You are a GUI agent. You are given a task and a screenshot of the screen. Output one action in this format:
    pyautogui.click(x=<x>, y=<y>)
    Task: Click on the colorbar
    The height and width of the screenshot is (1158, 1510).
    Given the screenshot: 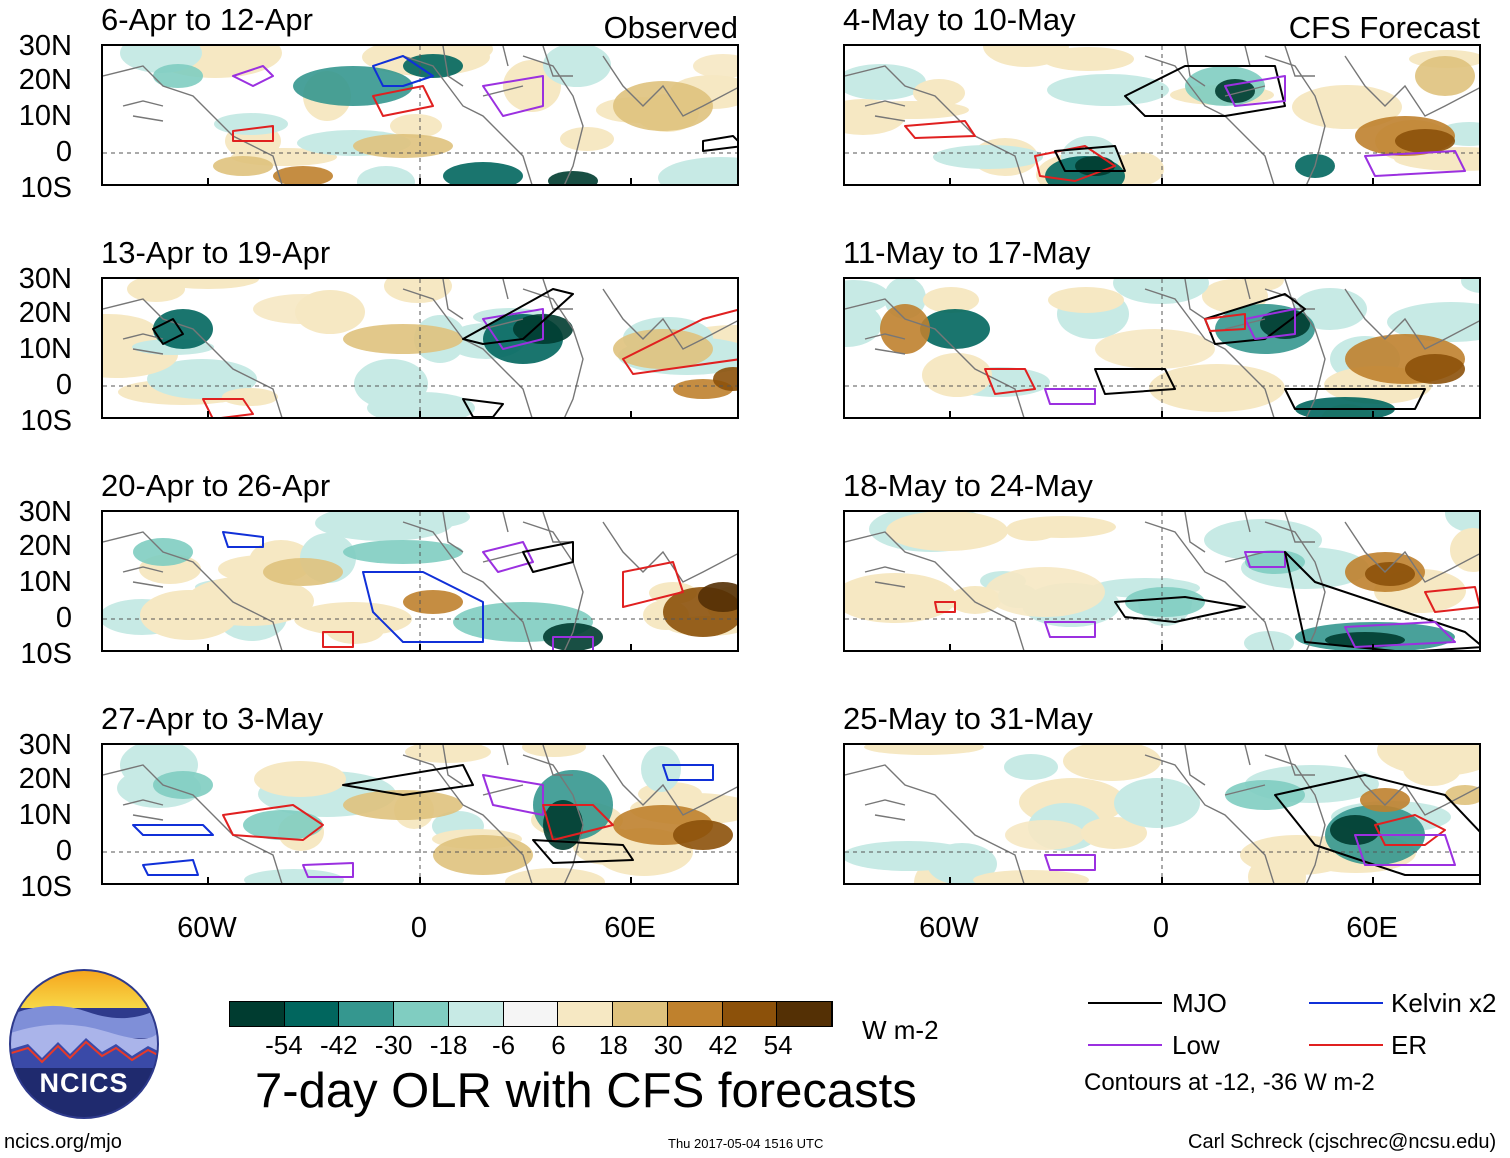 What is the action you would take?
    pyautogui.click(x=531, y=1014)
    